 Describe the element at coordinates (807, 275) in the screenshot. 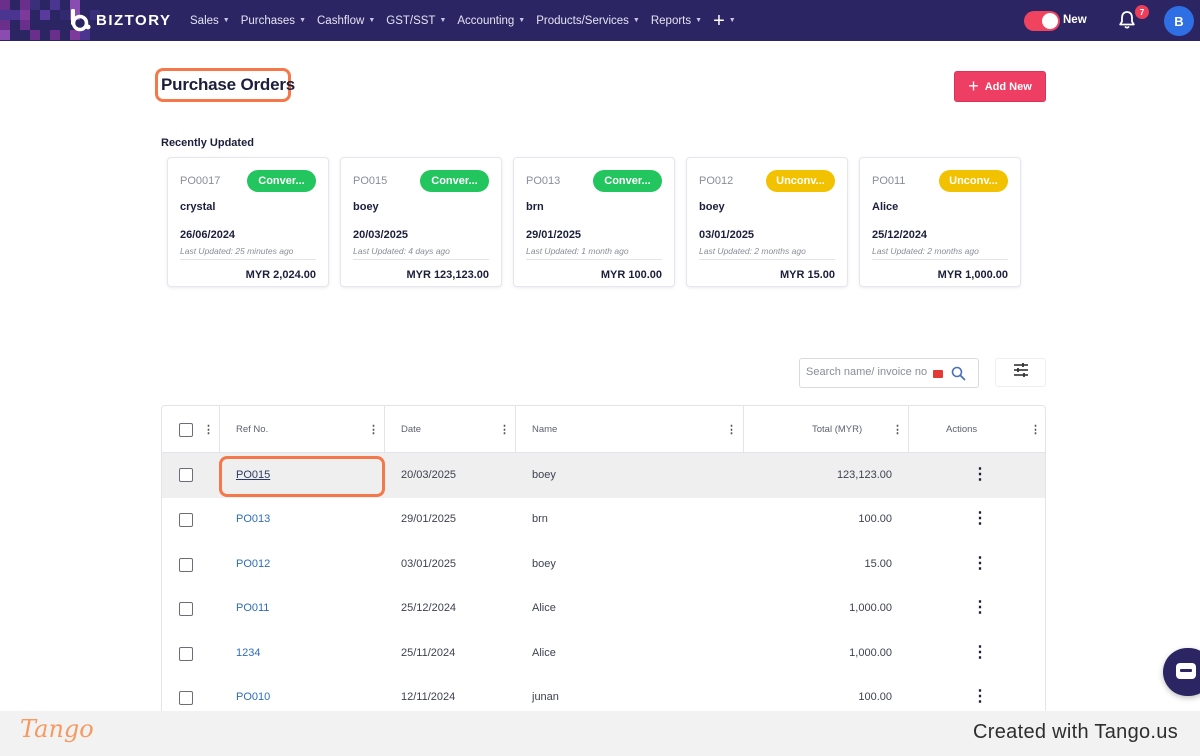

I see `card-amount: MYR 15.00` at that location.